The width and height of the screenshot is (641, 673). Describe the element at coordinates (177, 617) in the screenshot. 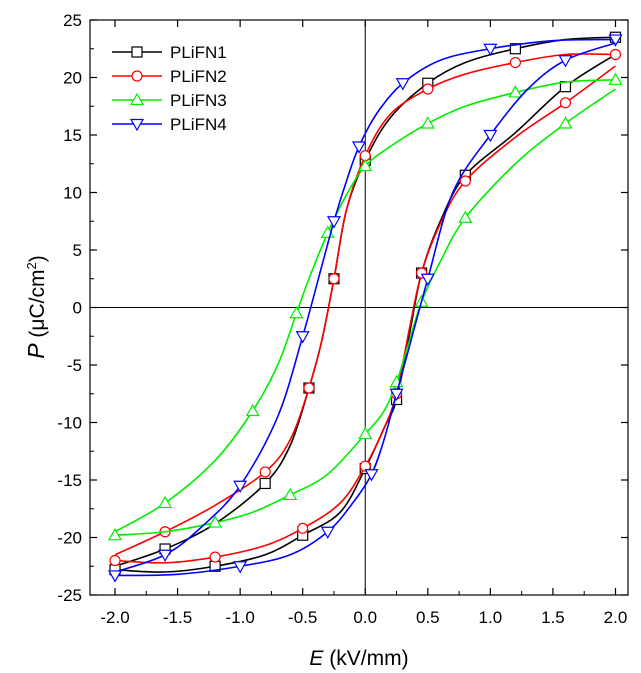

I see `x-tick-label: -1.5` at that location.